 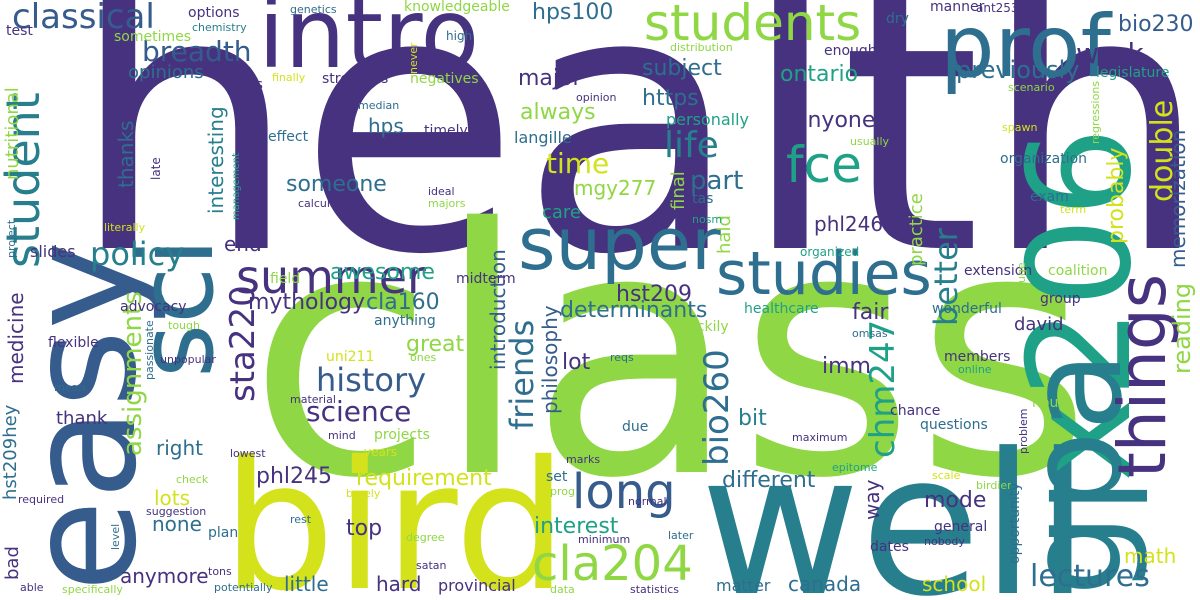 I want to click on cloud-word-years: years, so click(x=381, y=452).